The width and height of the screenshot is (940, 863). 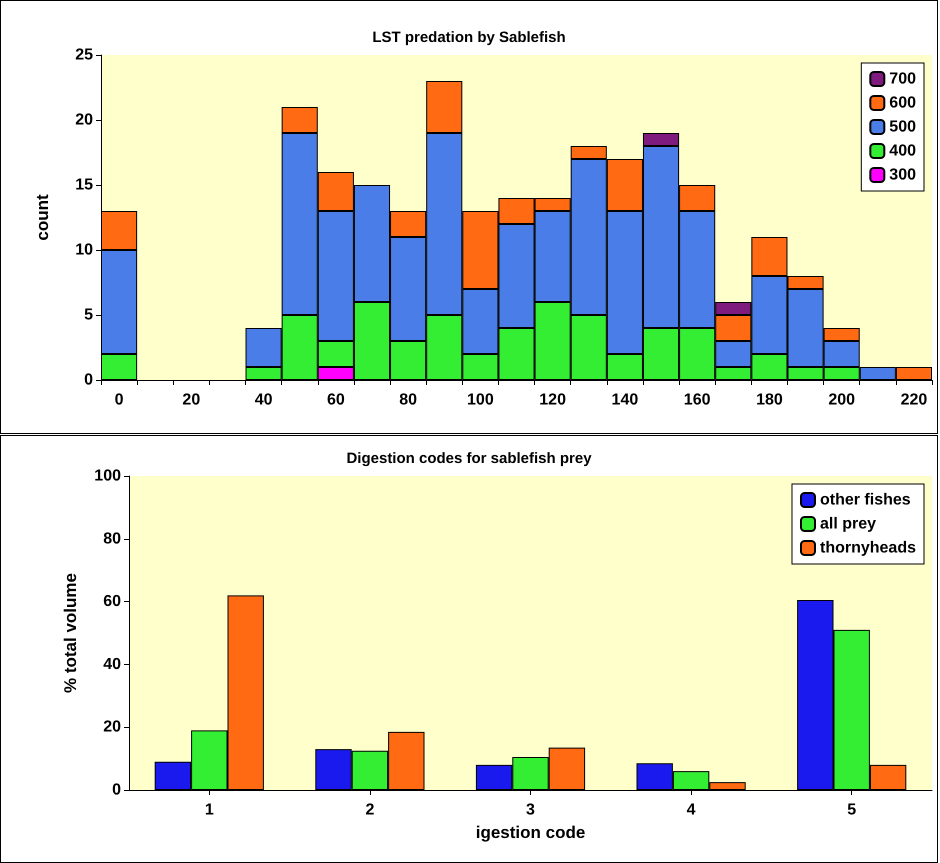 What do you see at coordinates (902, 127) in the screenshot?
I see `legend-label: 500` at bounding box center [902, 127].